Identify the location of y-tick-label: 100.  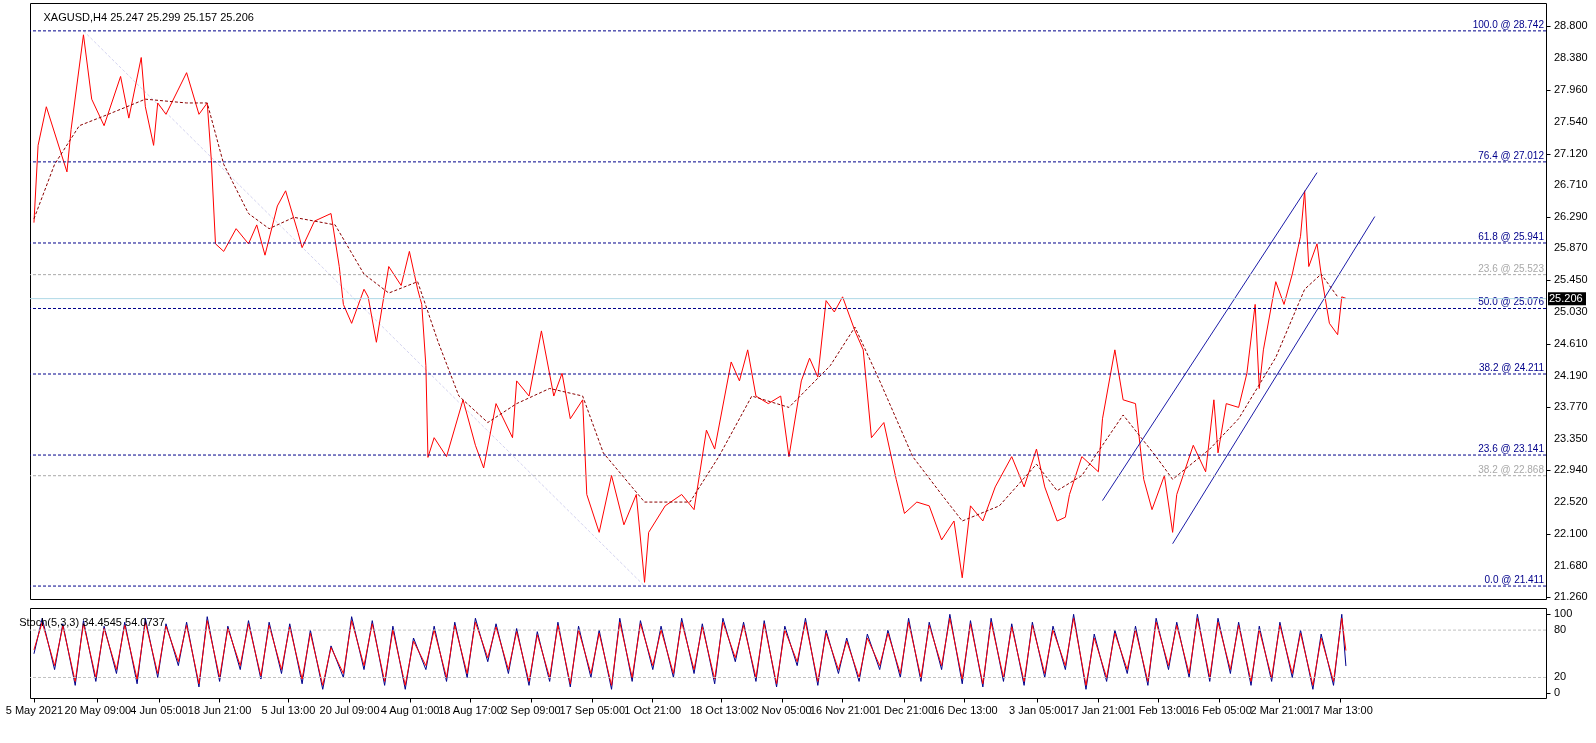
(1563, 613).